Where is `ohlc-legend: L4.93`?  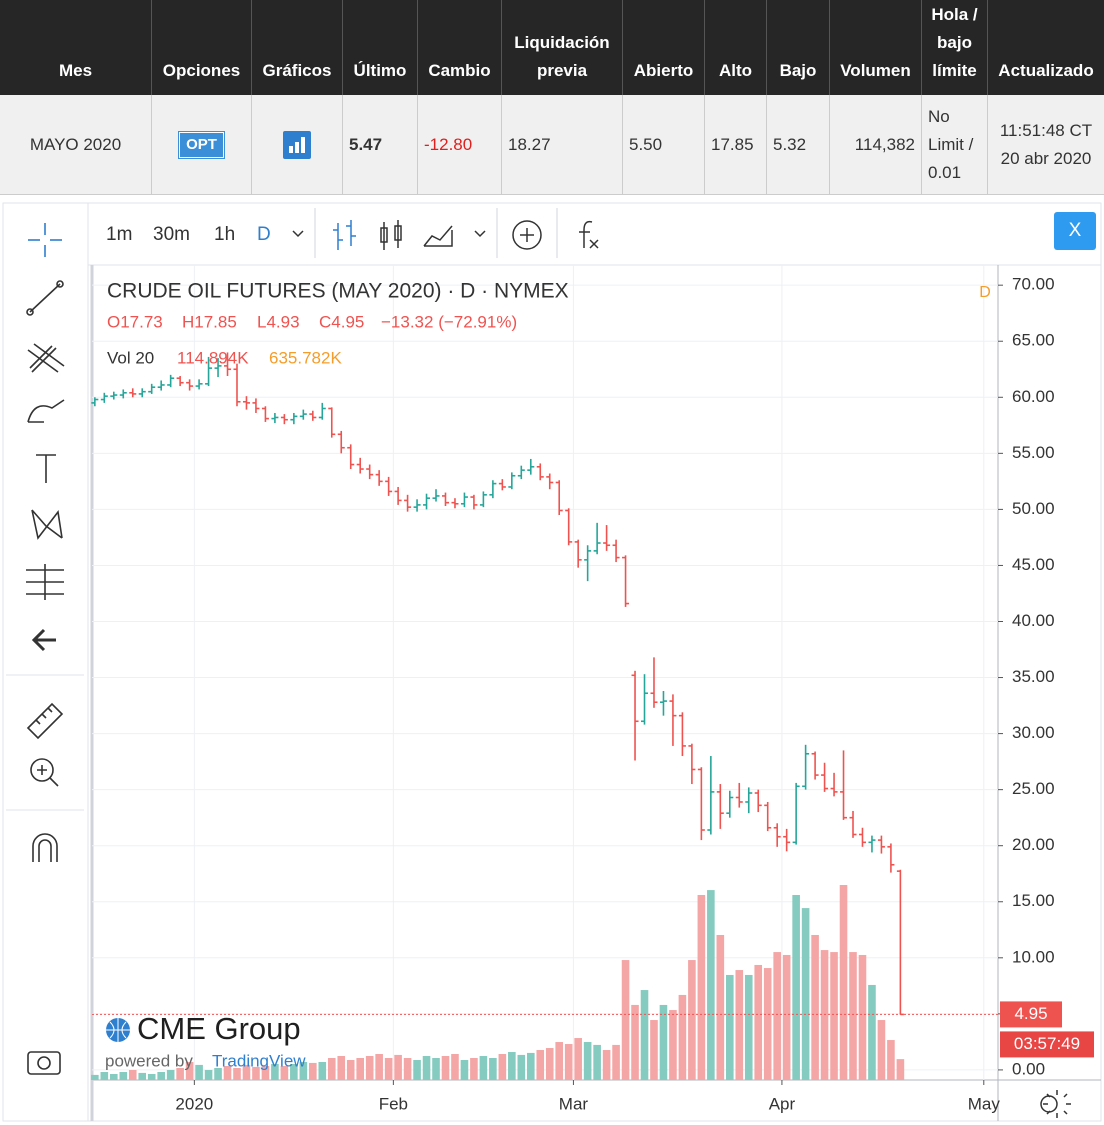
ohlc-legend: L4.93 is located at coordinates (278, 321).